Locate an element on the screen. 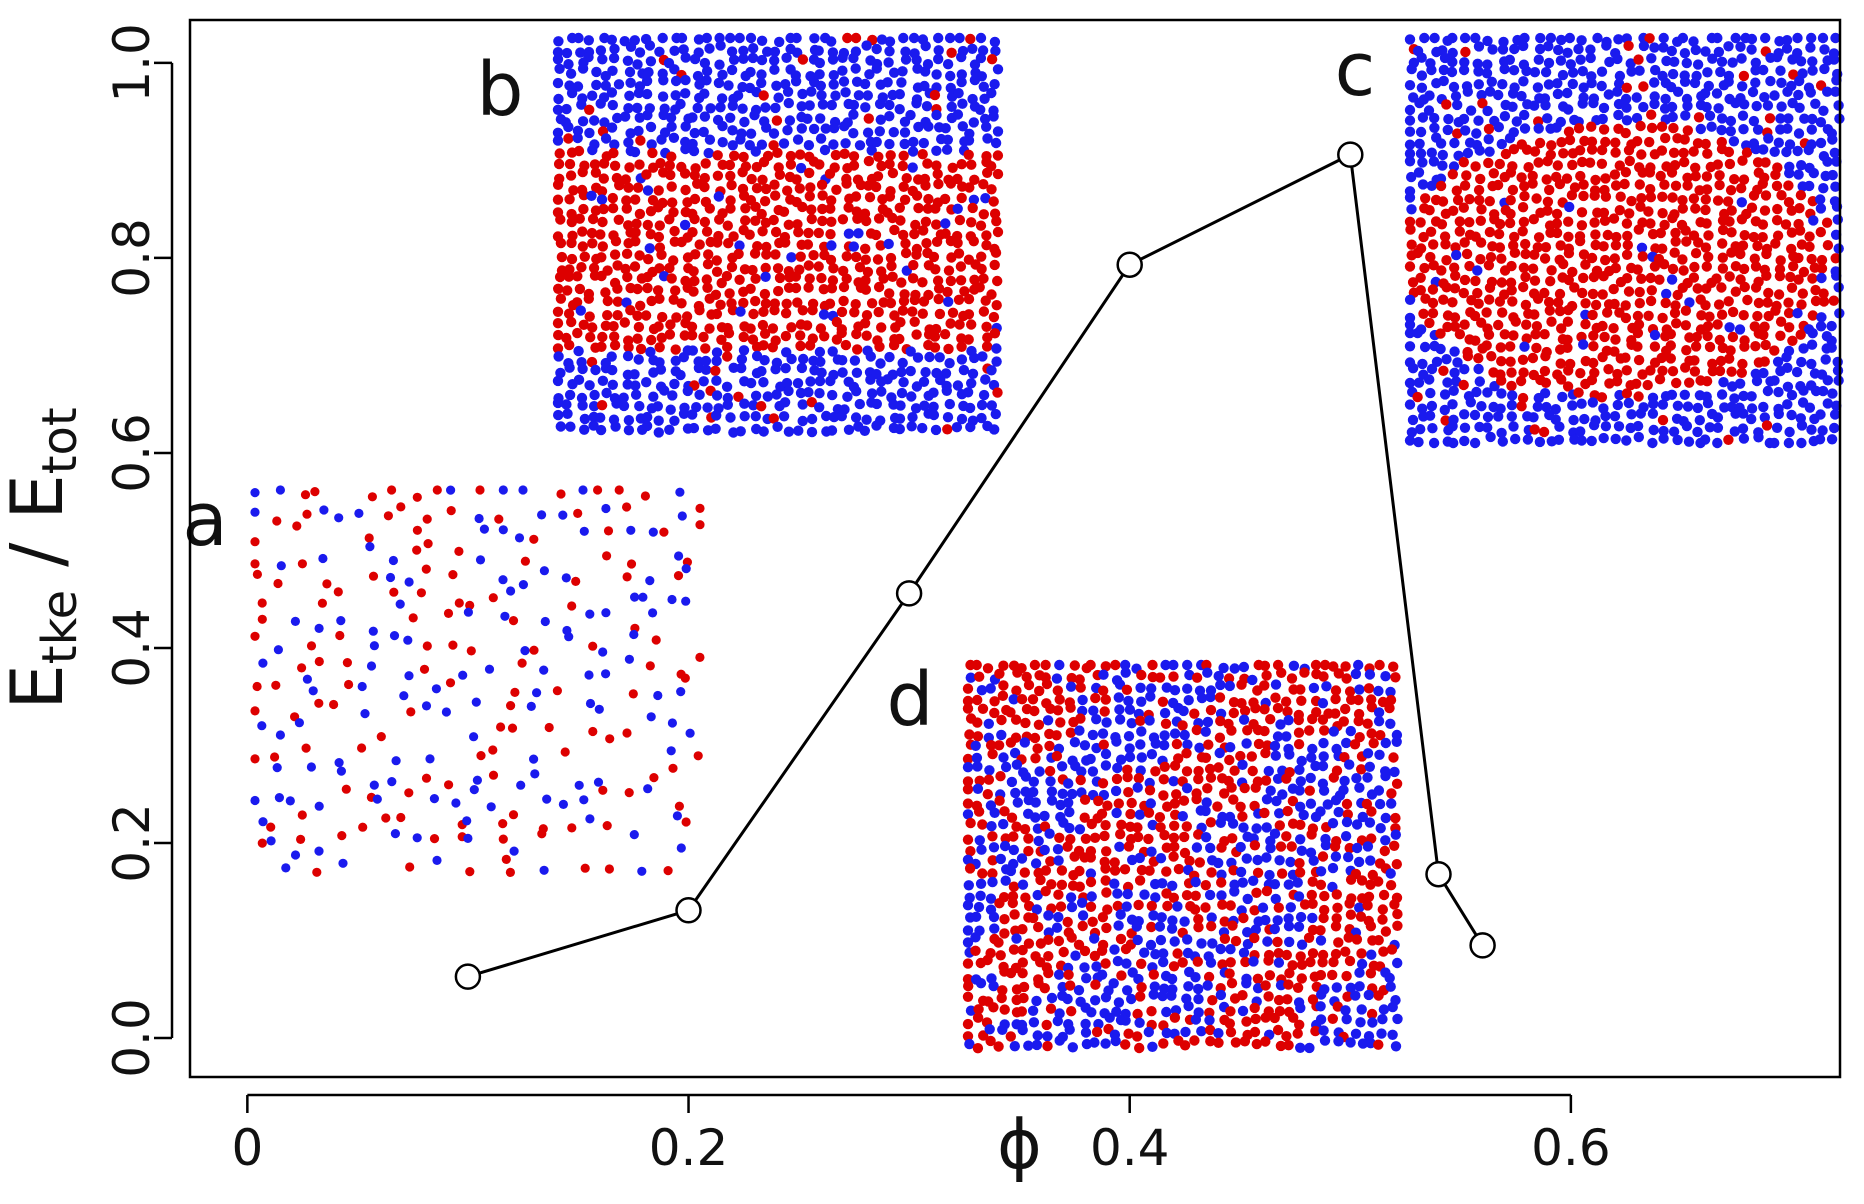 The width and height of the screenshot is (1864, 1204). y-tick-label: 0.4 is located at coordinates (132, 648).